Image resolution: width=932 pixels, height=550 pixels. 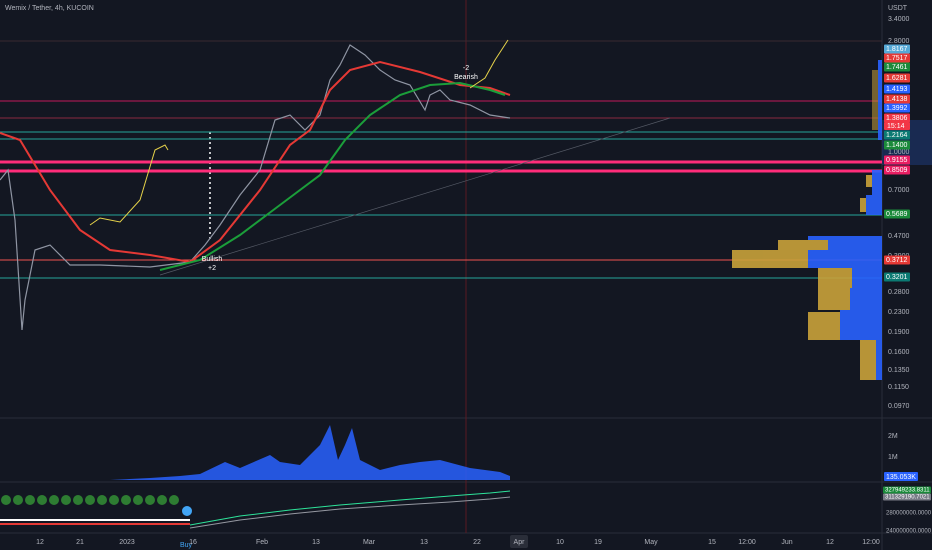 I want to click on annotation: Bullish, so click(x=212, y=259).